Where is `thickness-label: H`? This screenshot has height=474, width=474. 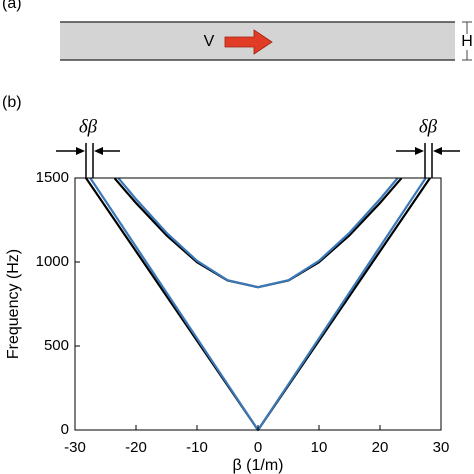
thickness-label: H is located at coordinates (467, 41).